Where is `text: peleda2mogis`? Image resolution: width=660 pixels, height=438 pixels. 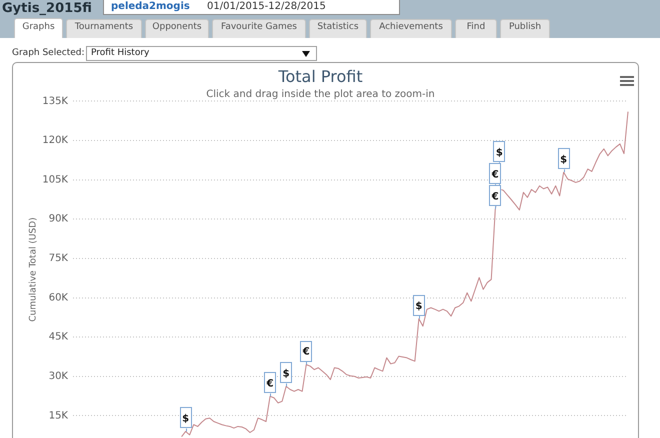
text: peleda2mogis is located at coordinates (150, 7).